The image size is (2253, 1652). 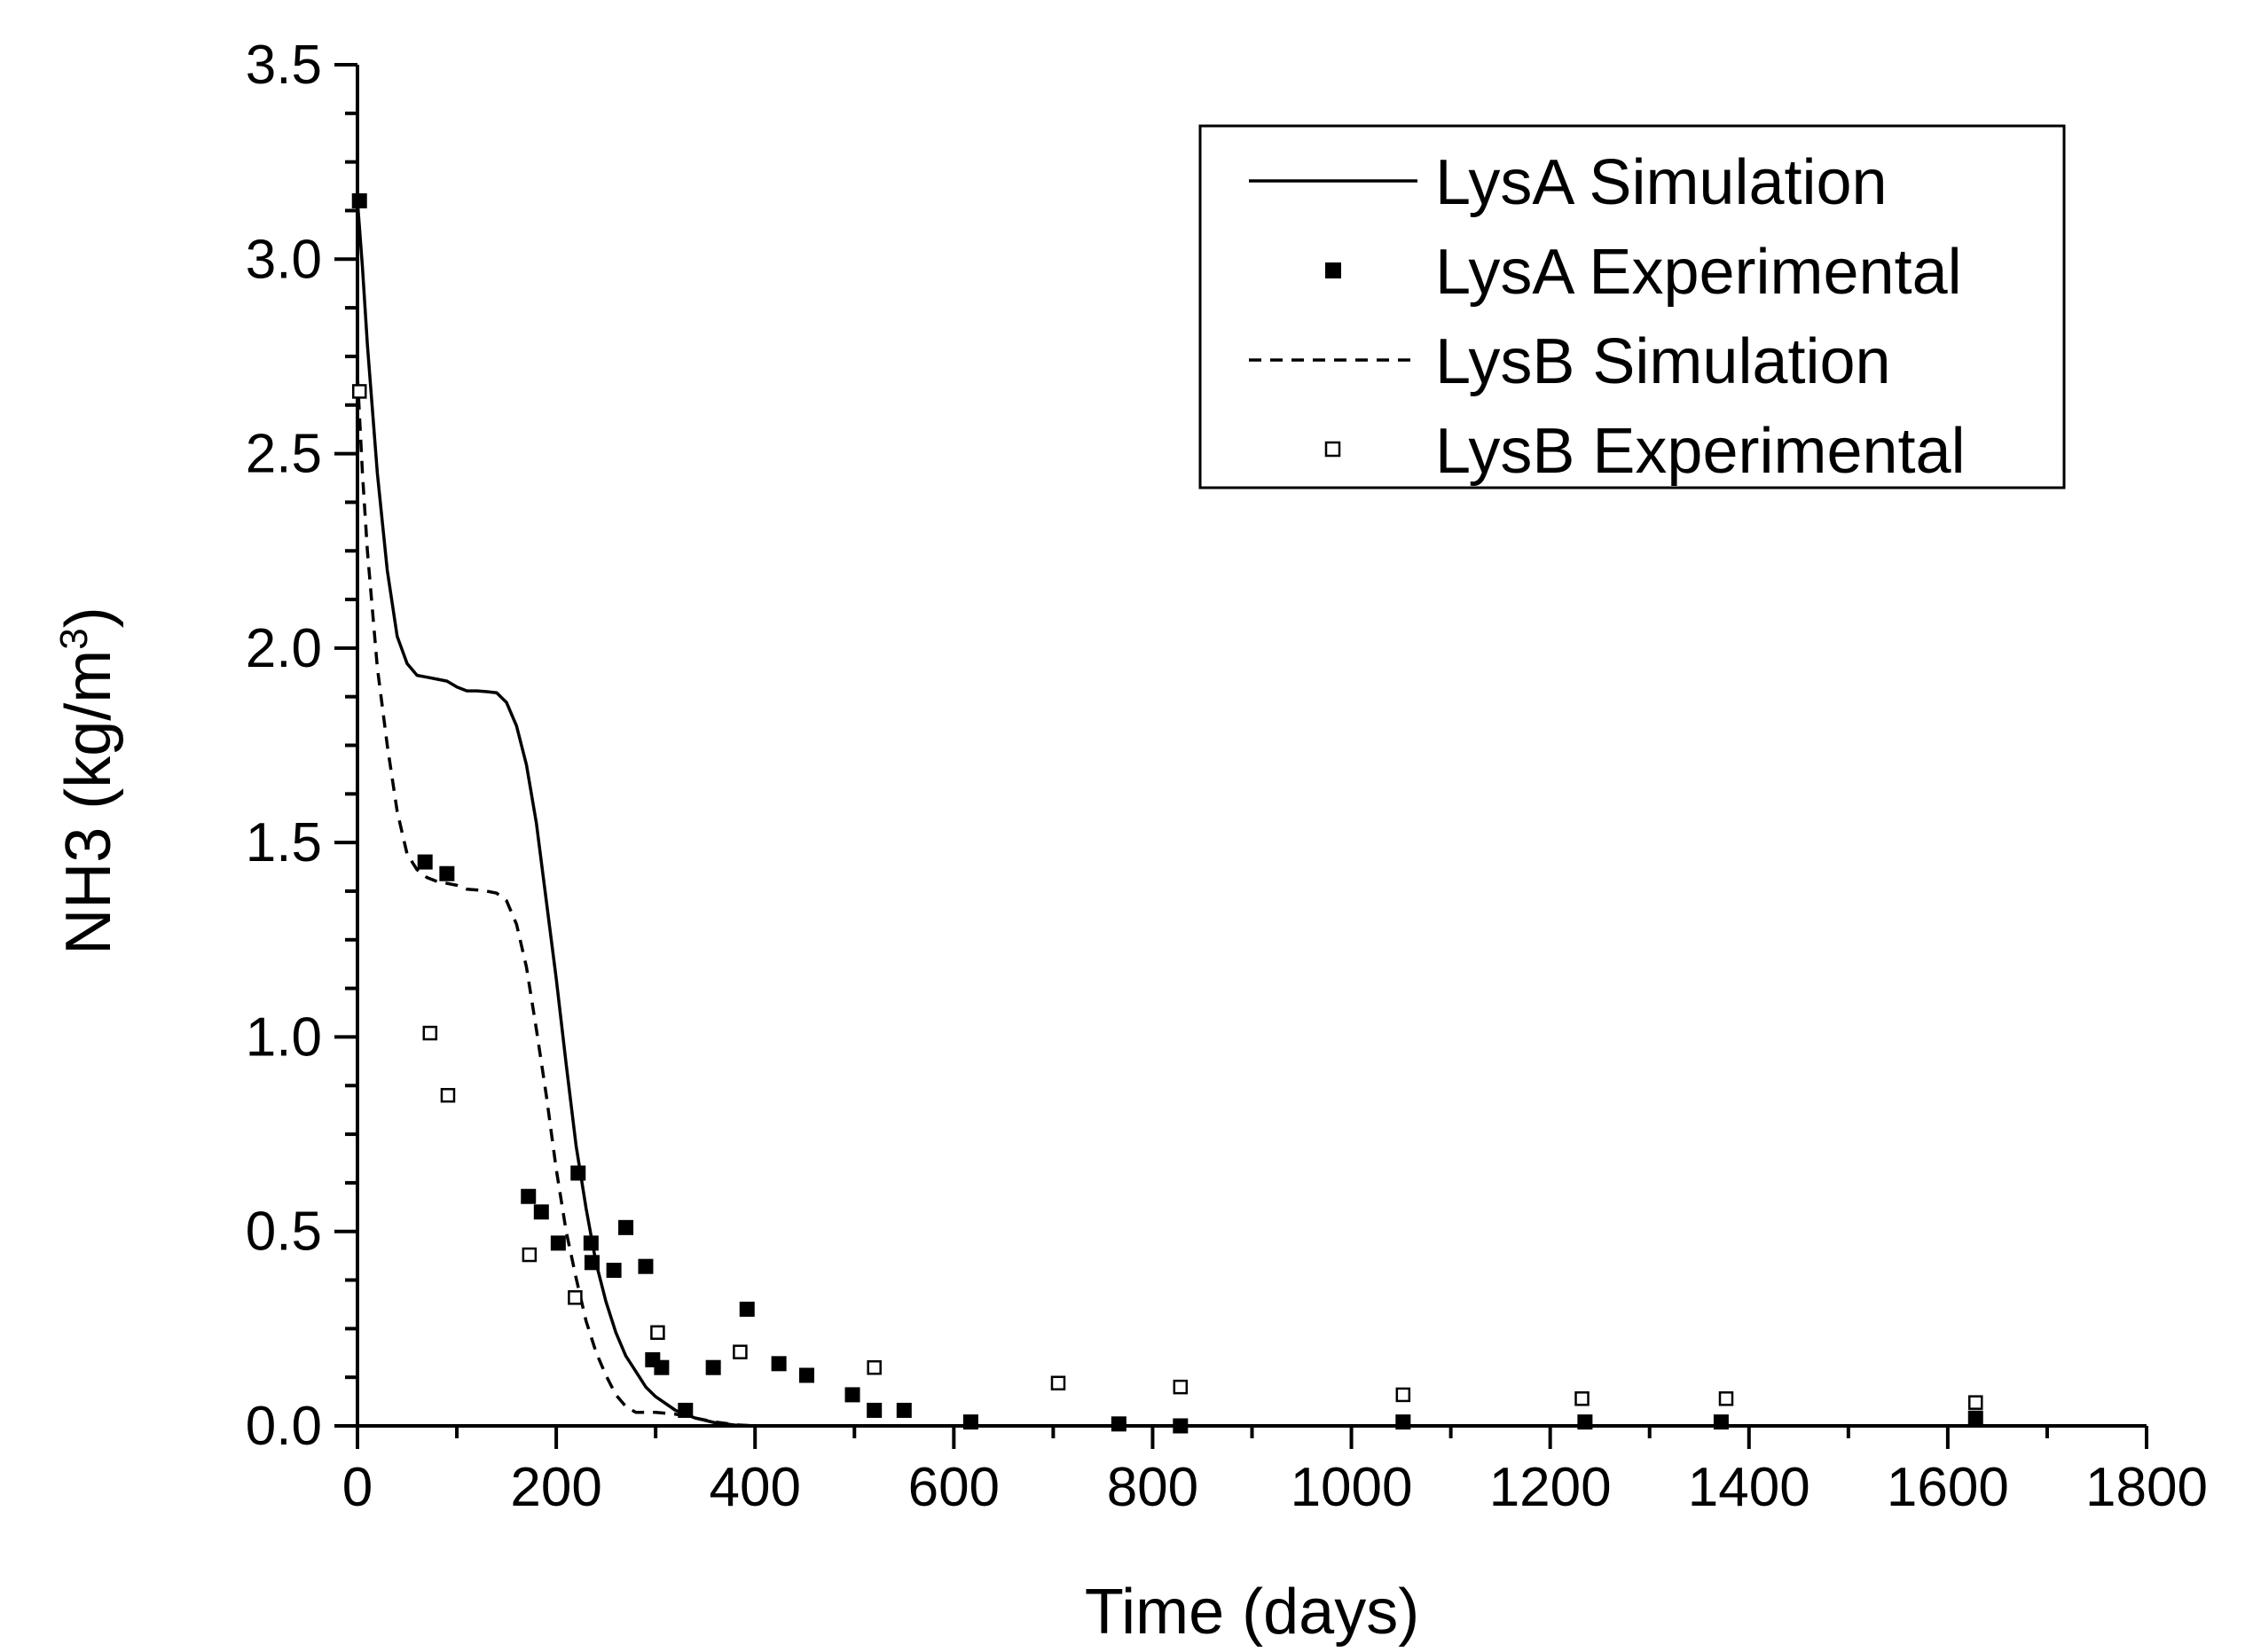 I want to click on y-tick-label: 1.0, so click(x=284, y=1037).